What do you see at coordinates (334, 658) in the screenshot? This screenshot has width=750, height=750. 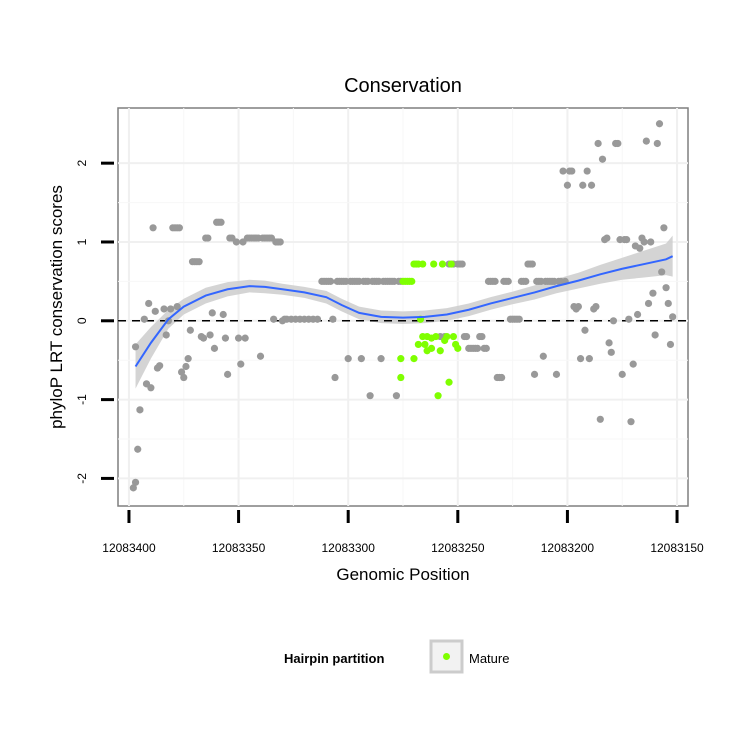 I see `legend-title: Hairpin partition` at bounding box center [334, 658].